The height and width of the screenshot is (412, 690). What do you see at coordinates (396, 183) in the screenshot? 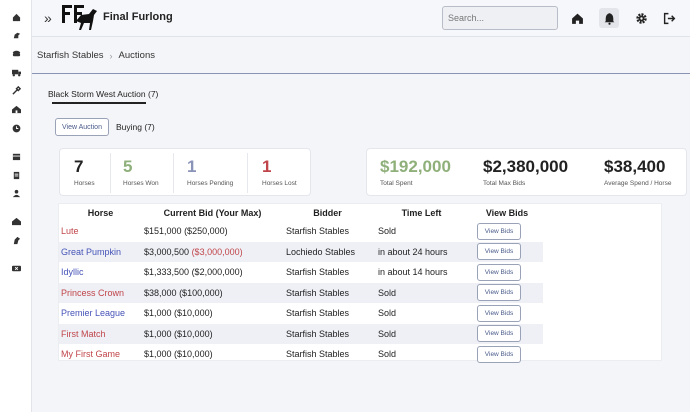
I see `stat-label: Total Spent` at bounding box center [396, 183].